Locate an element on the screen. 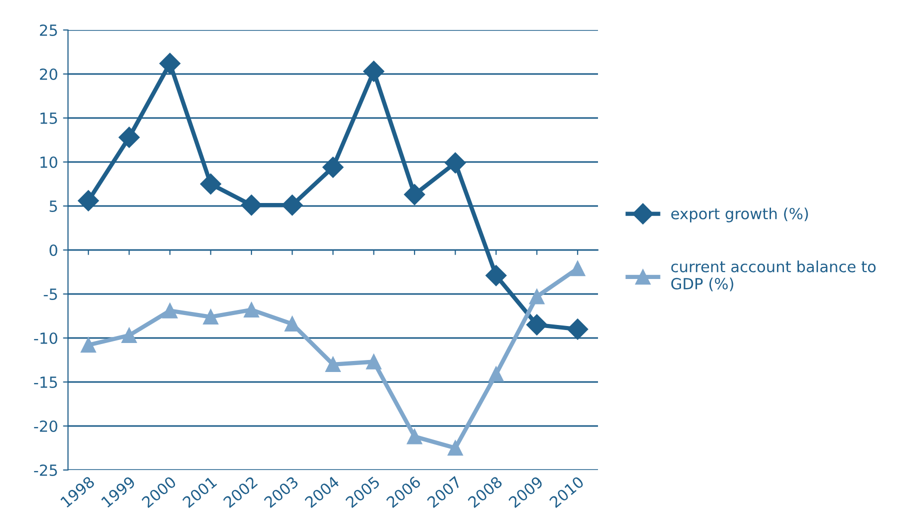 The image size is (905, 523). y-tick-label: 15 is located at coordinates (48, 118).